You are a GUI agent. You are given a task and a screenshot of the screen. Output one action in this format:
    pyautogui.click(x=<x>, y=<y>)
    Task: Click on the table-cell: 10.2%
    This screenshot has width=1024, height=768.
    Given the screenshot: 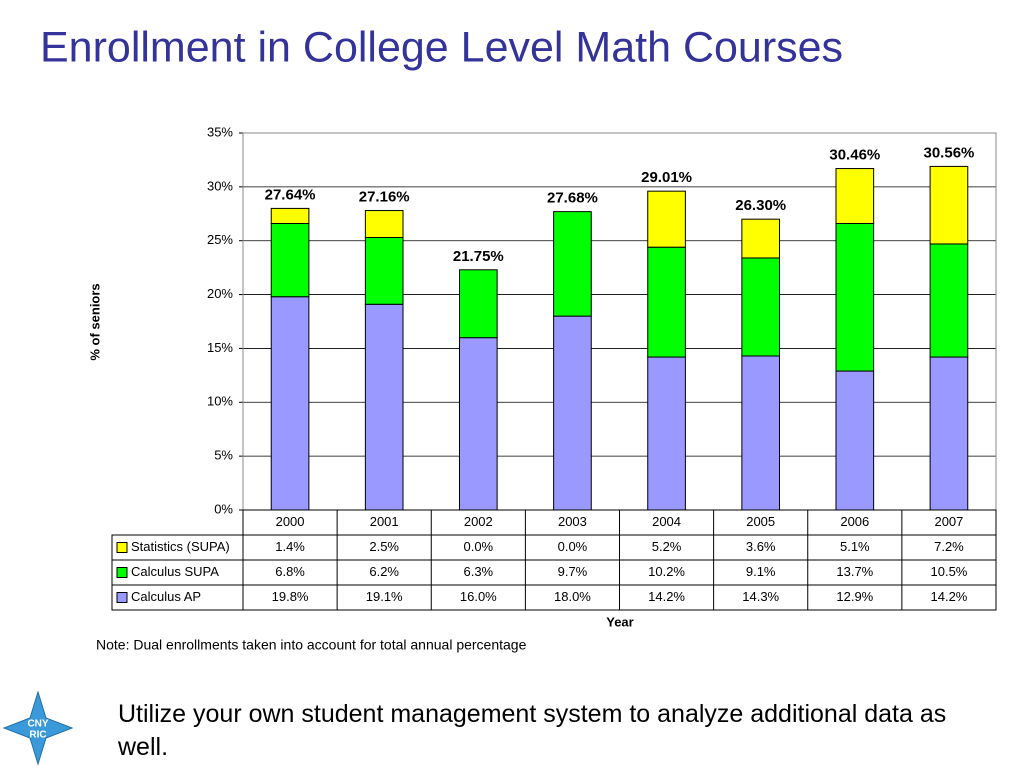 What is the action you would take?
    pyautogui.click(x=666, y=571)
    